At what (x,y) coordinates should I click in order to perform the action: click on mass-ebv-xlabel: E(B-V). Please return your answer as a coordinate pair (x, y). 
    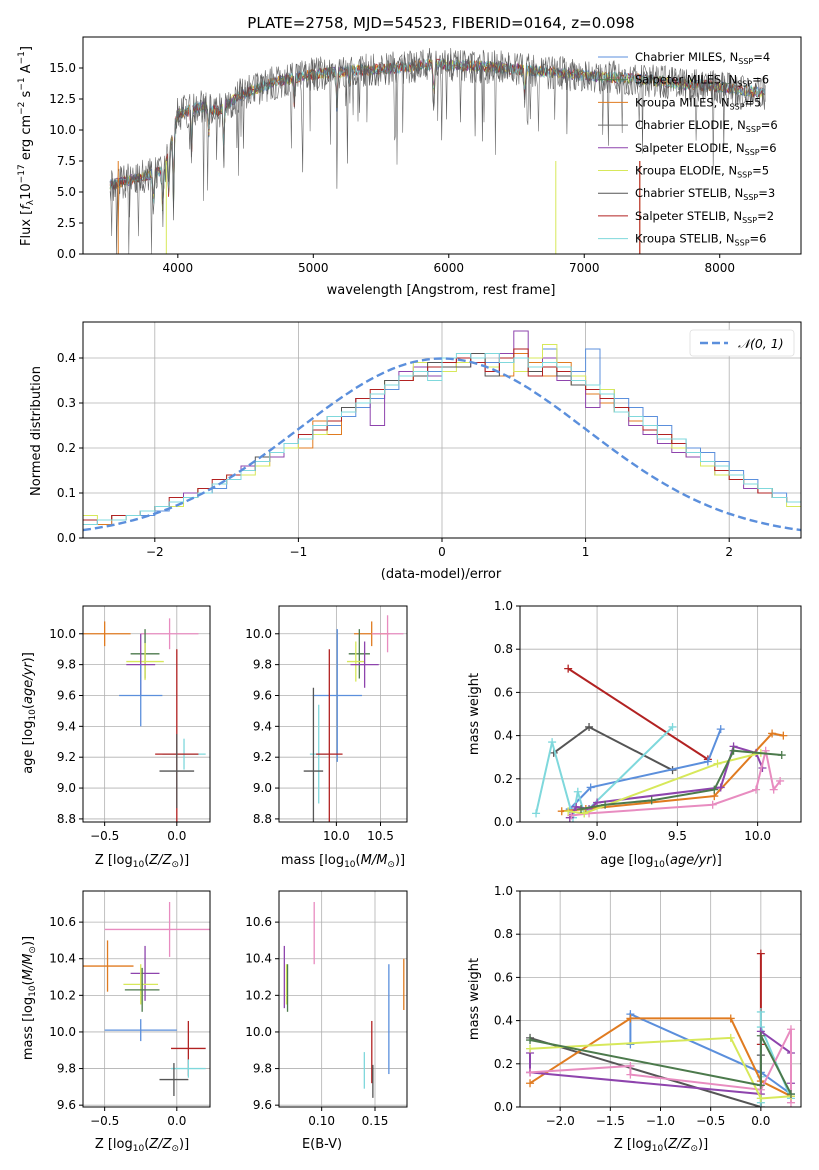
    Looking at the image, I should click on (322, 1144).